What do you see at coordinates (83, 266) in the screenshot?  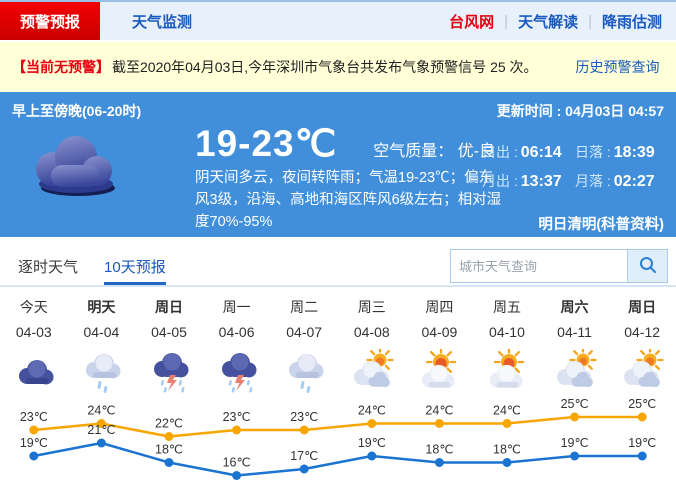 I see `forecast-tabs: 逐时天气 10天预报` at bounding box center [83, 266].